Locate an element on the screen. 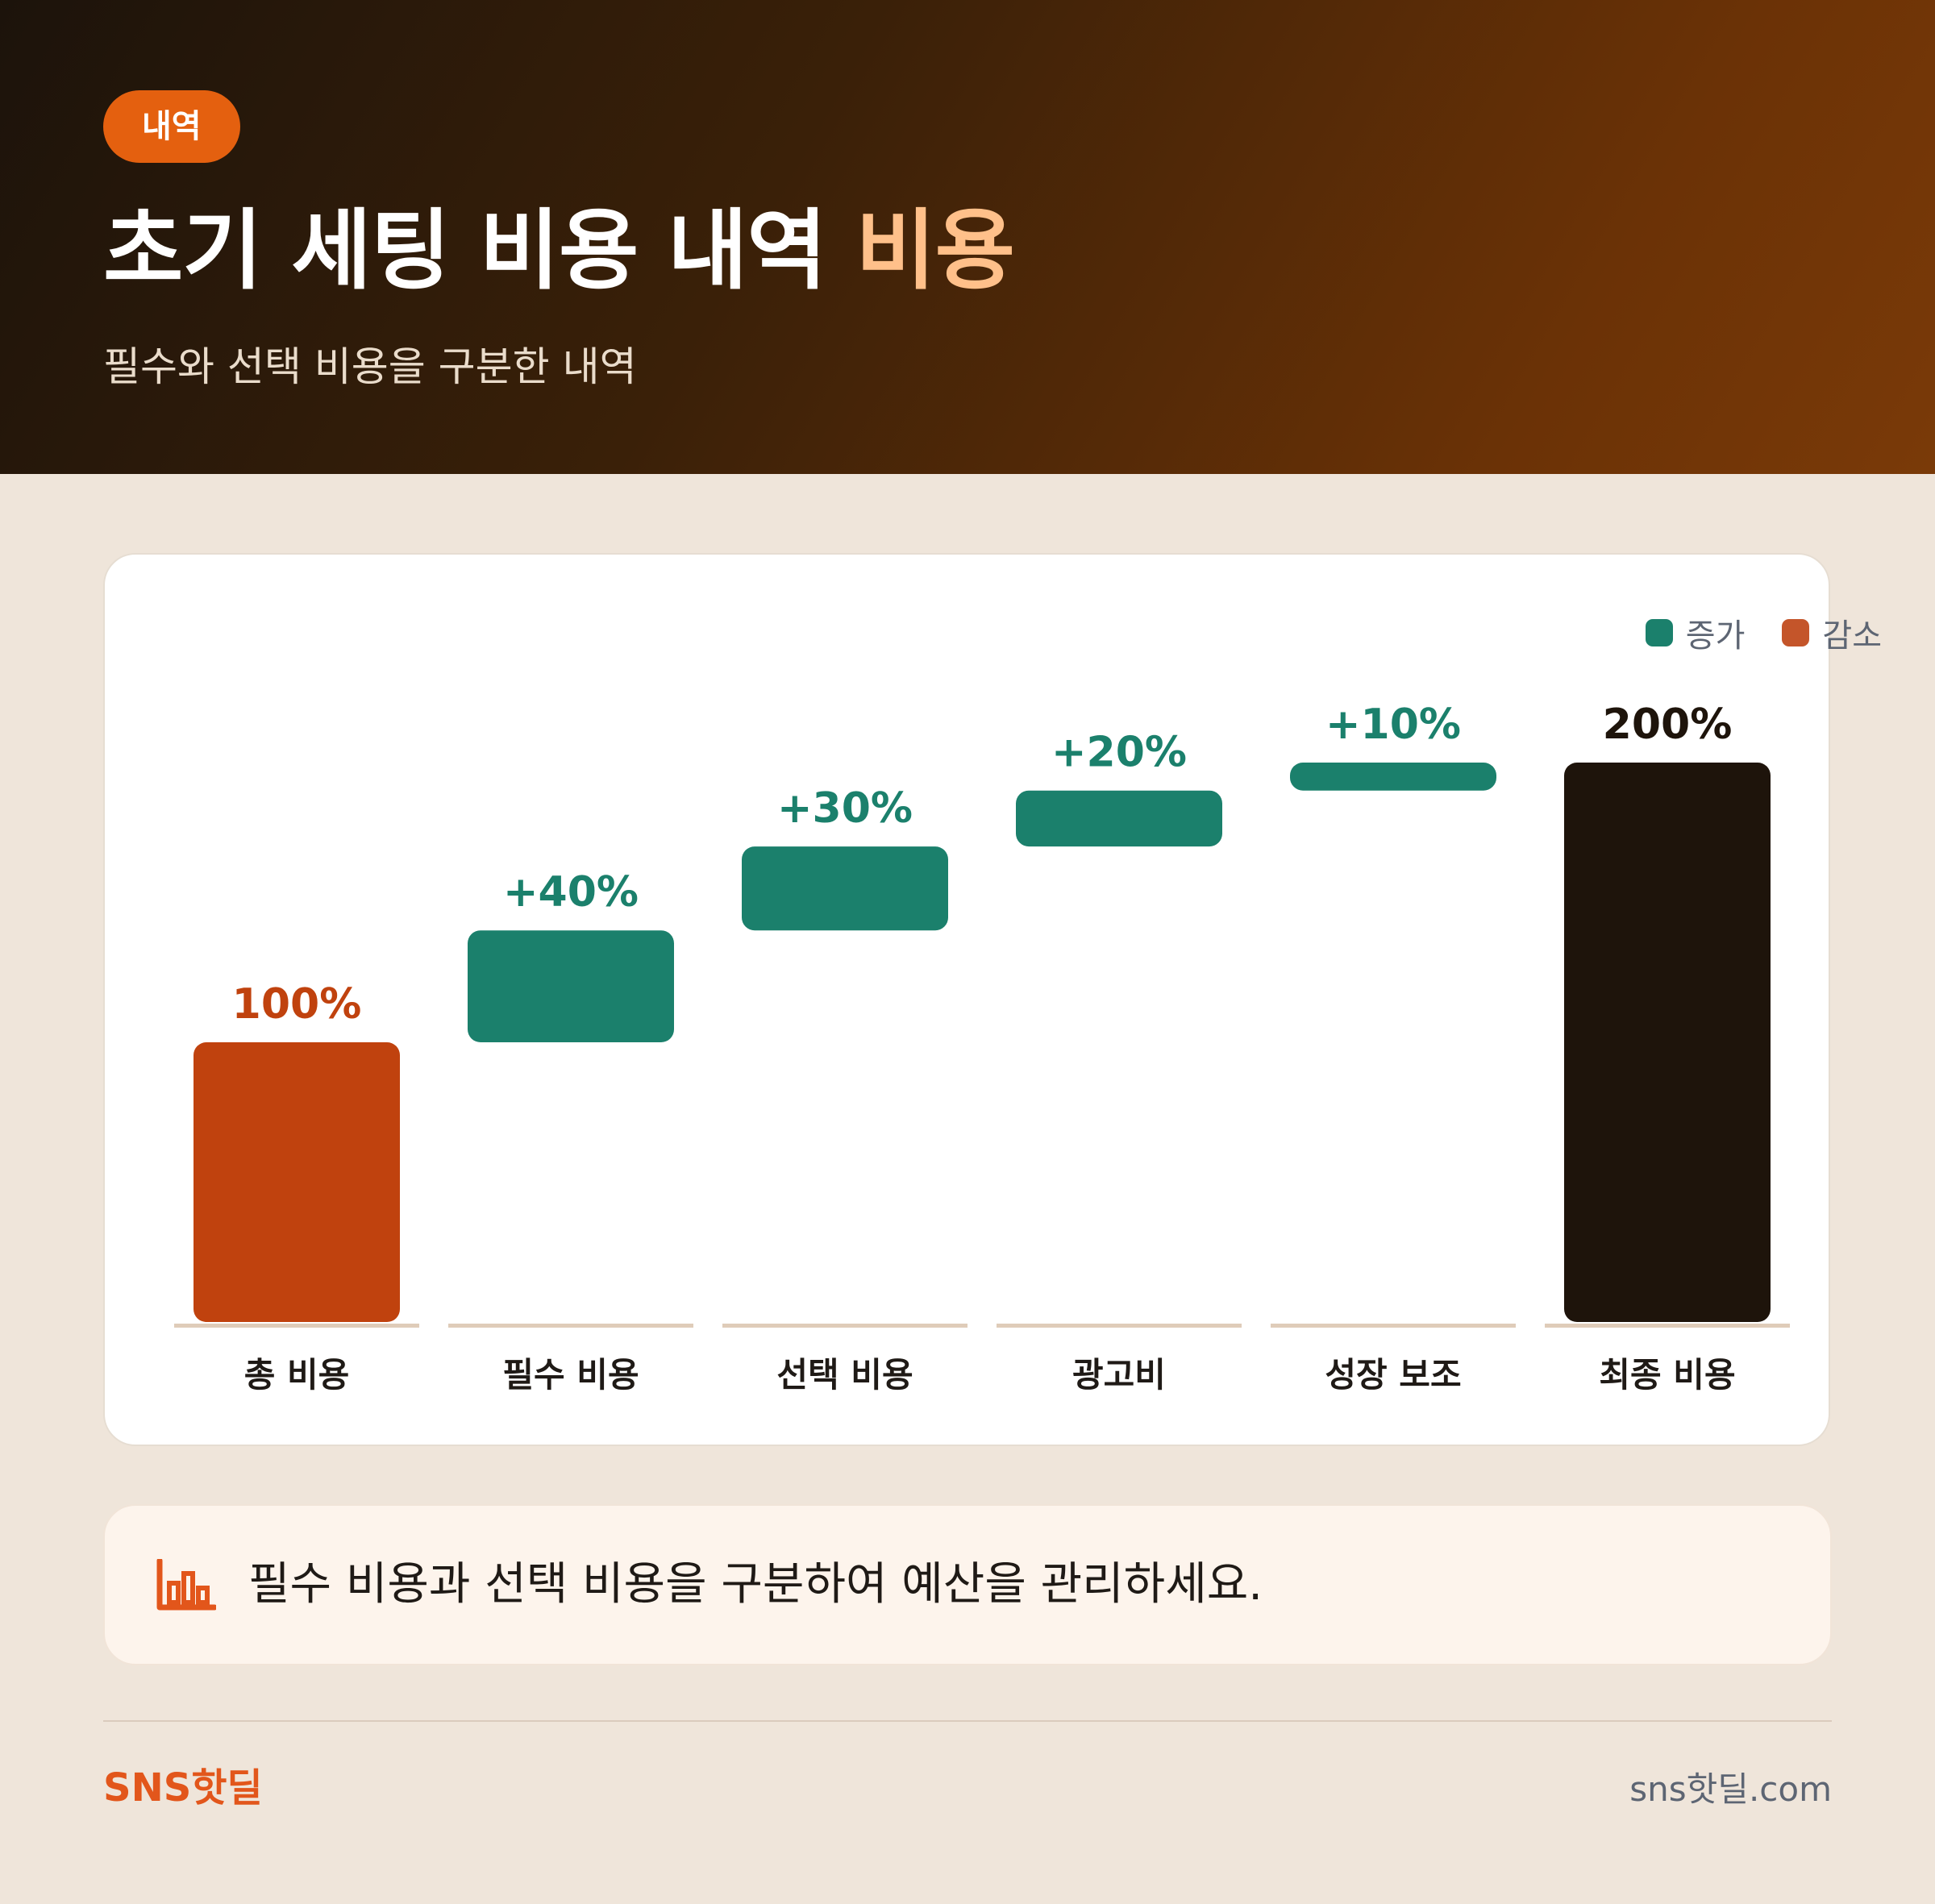 Image resolution: width=1935 pixels, height=1904 pixels. page-title-main: 초기 세팅 비용 내역 is located at coordinates (465, 251).